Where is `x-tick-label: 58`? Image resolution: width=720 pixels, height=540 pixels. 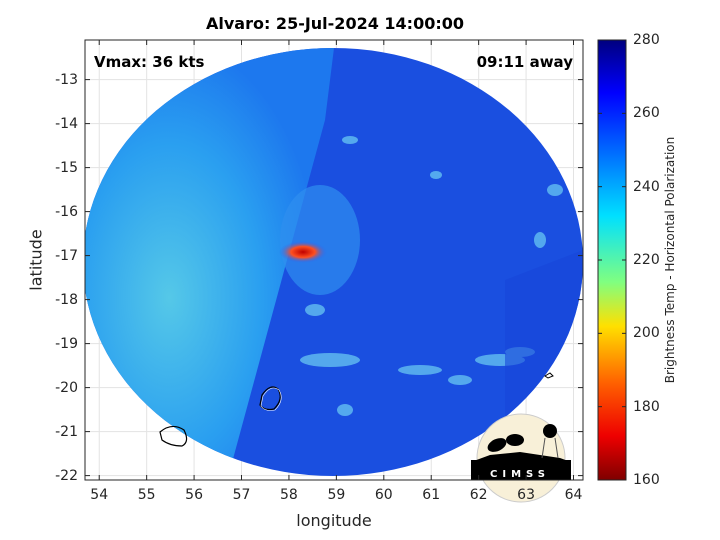 x-tick-label: 58 is located at coordinates (289, 495).